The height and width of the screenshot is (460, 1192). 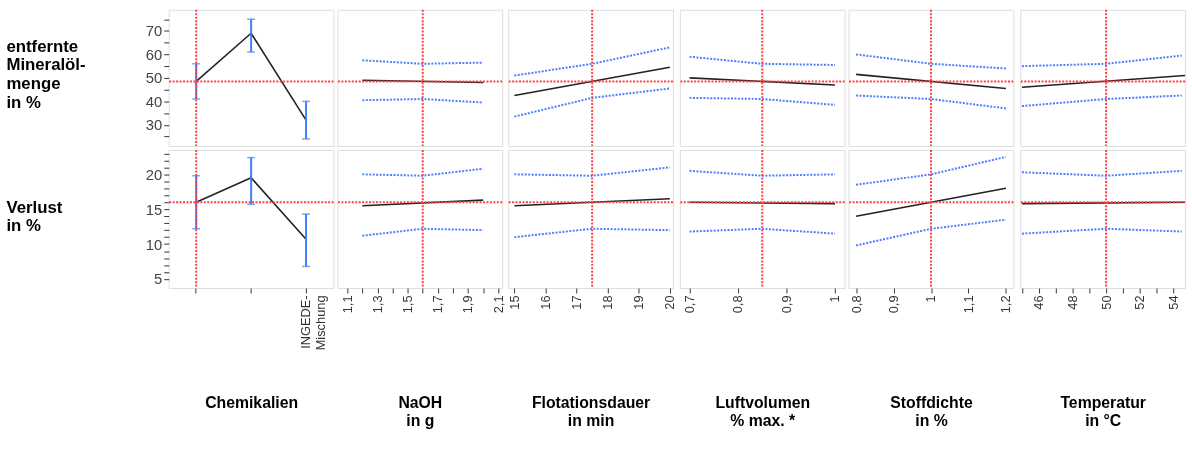 I want to click on y-tick-label: 40, so click(x=154, y=101).